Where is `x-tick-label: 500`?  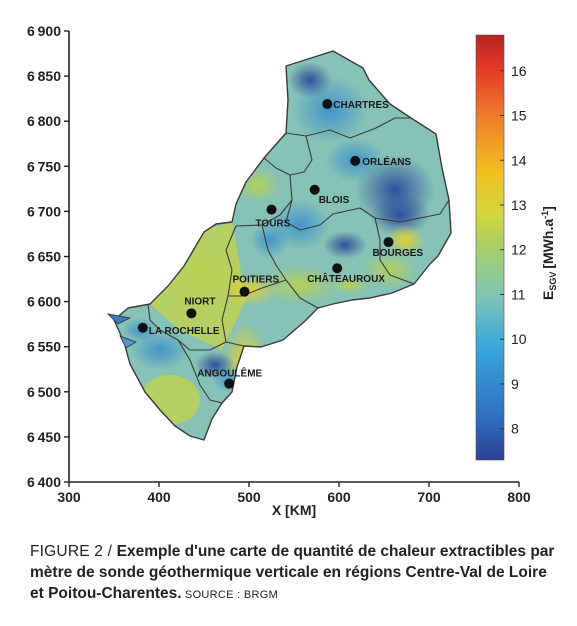 x-tick-label: 500 is located at coordinates (249, 497).